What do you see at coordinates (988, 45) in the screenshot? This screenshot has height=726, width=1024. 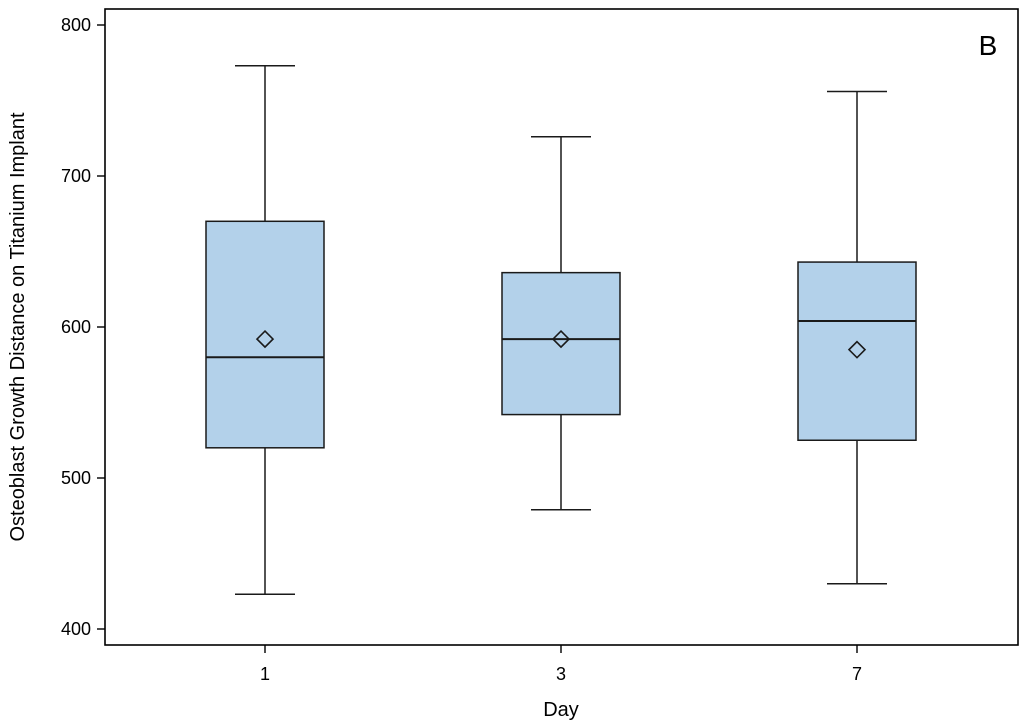 I see `panel-label: B` at bounding box center [988, 45].